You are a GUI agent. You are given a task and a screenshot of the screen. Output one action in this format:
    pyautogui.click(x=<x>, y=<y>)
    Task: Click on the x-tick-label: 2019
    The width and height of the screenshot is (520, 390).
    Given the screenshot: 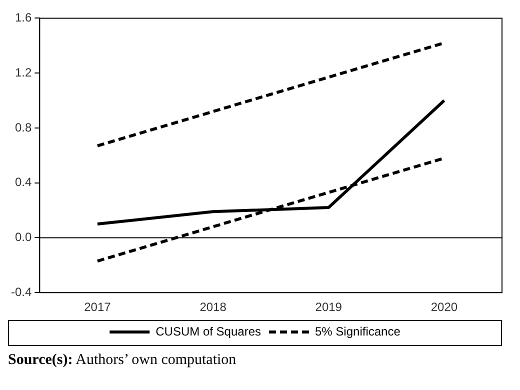 What is the action you would take?
    pyautogui.click(x=328, y=307)
    